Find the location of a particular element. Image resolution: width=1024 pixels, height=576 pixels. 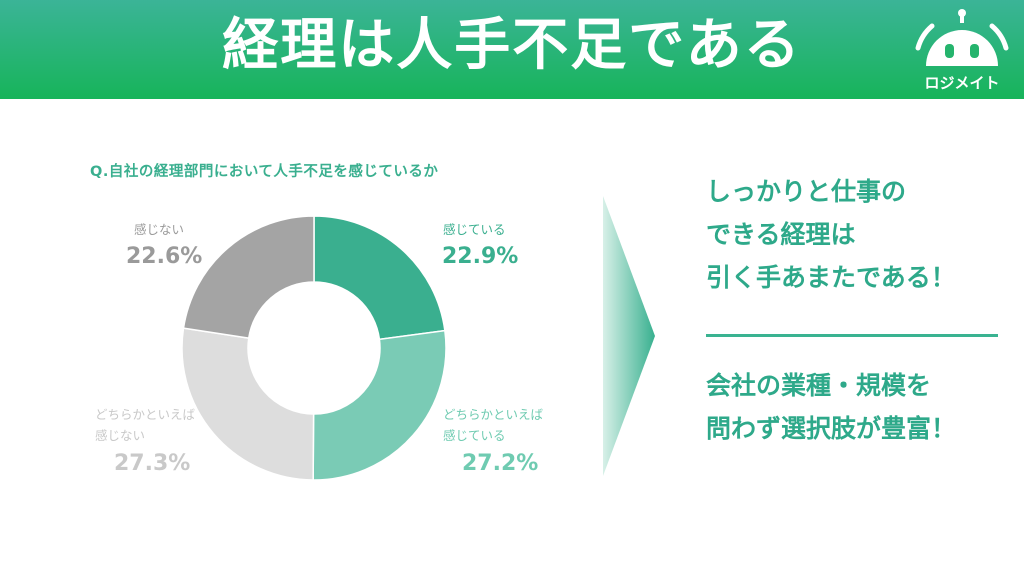

message-line: しっかりと仕事の is located at coordinates (806, 191).